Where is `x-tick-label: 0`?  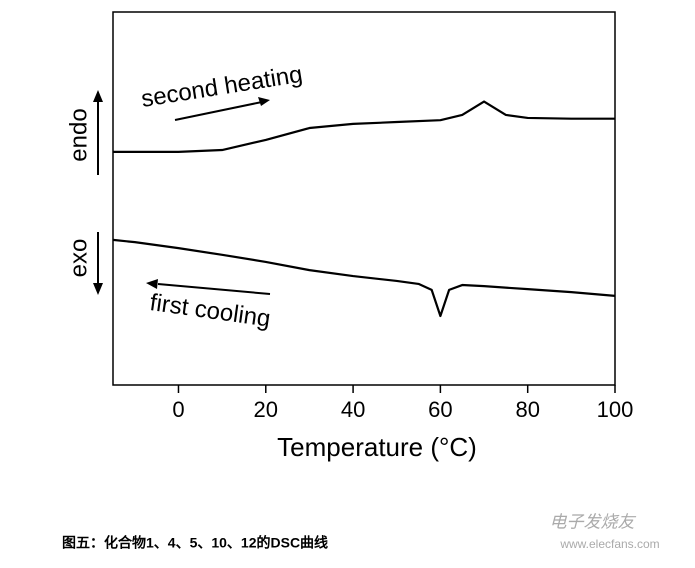 x-tick-label: 0 is located at coordinates (178, 409).